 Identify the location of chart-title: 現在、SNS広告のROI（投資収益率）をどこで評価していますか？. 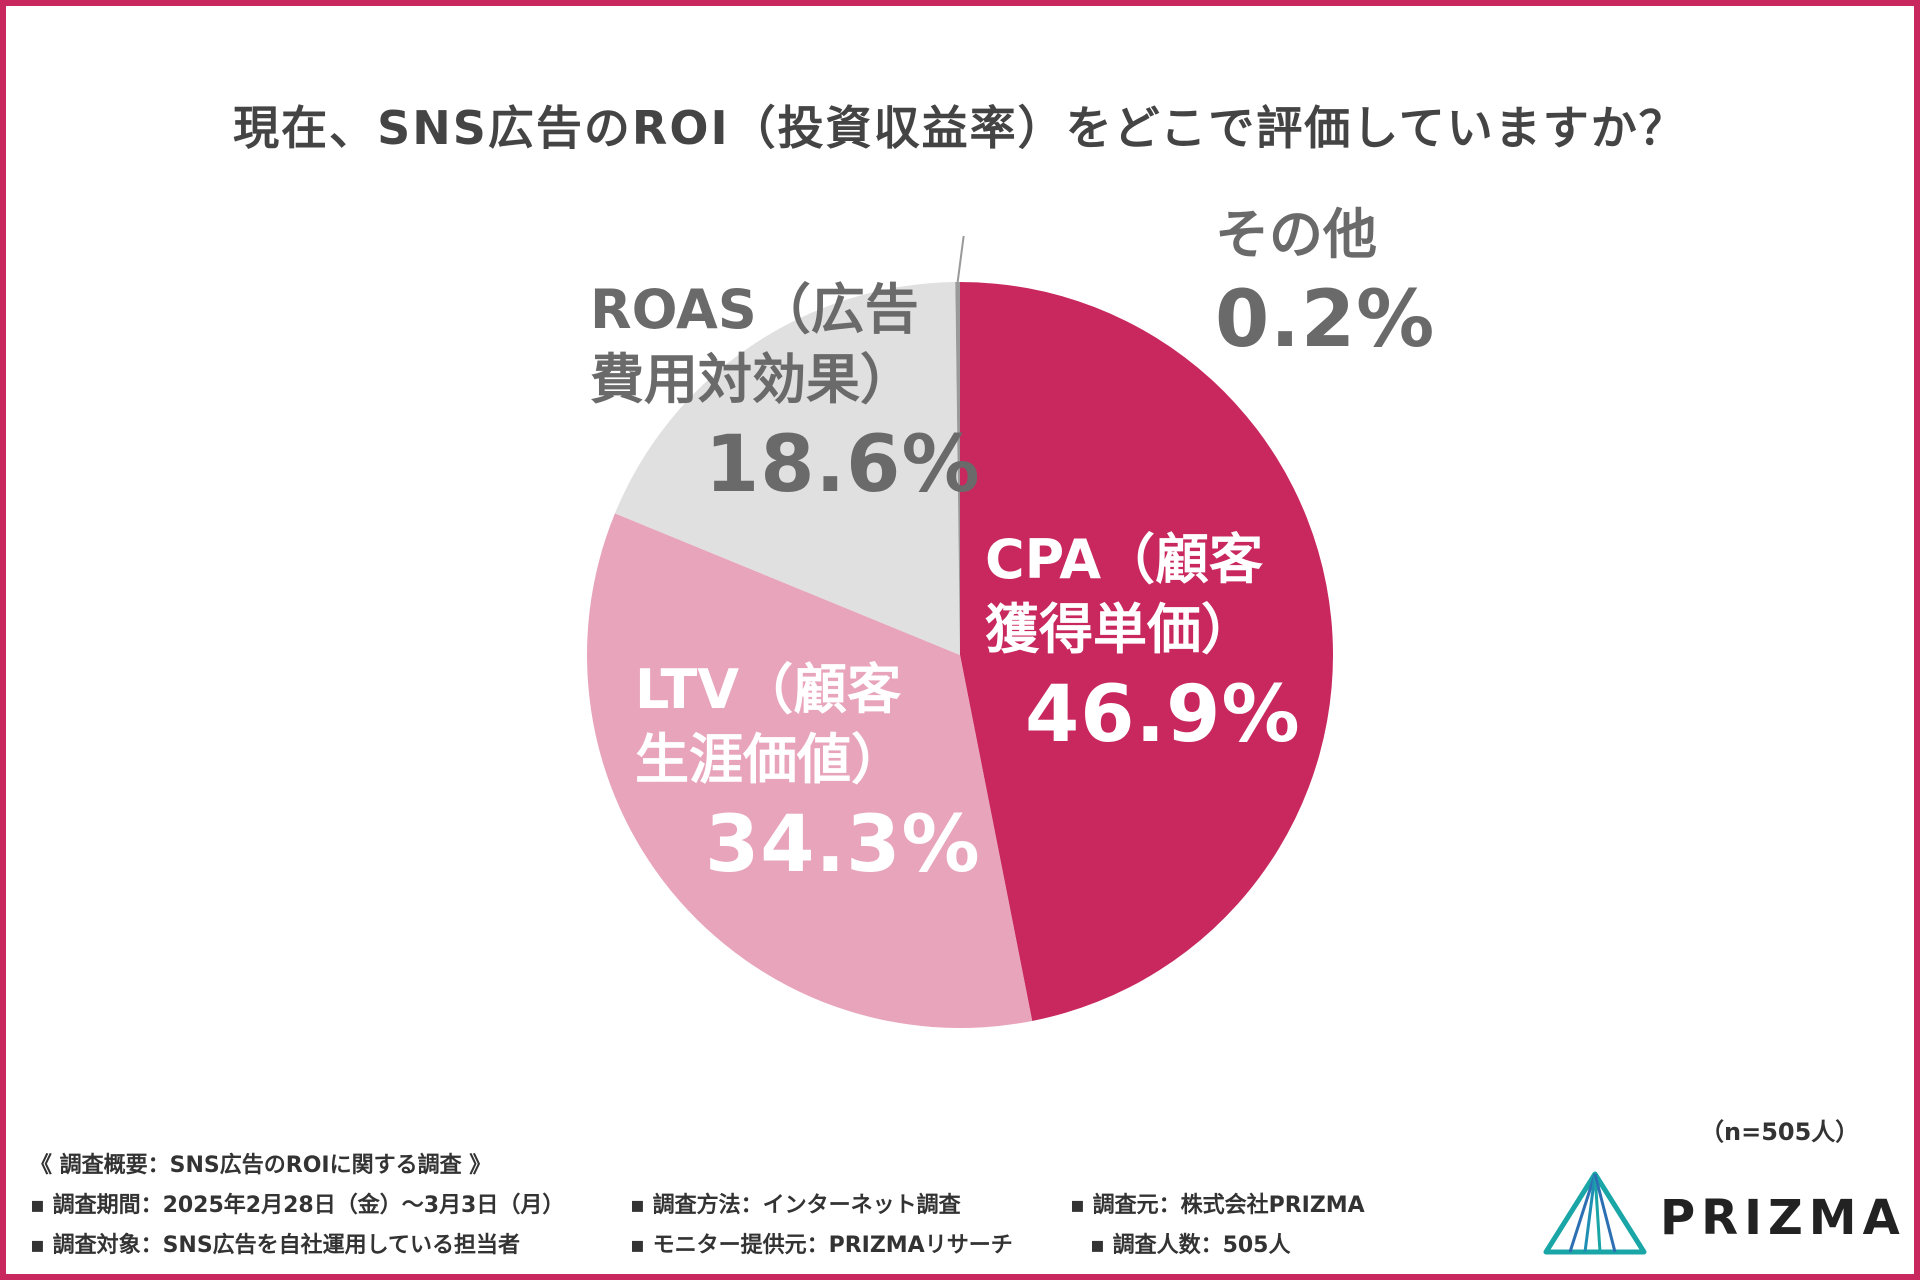
(960, 128).